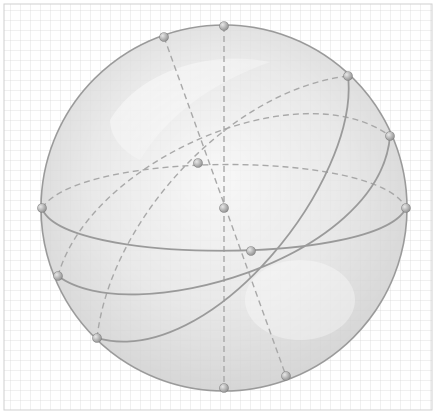 The height and width of the screenshot is (415, 436). Describe the element at coordinates (251, 251) in the screenshot. I see `vertex-front-crossing` at that location.